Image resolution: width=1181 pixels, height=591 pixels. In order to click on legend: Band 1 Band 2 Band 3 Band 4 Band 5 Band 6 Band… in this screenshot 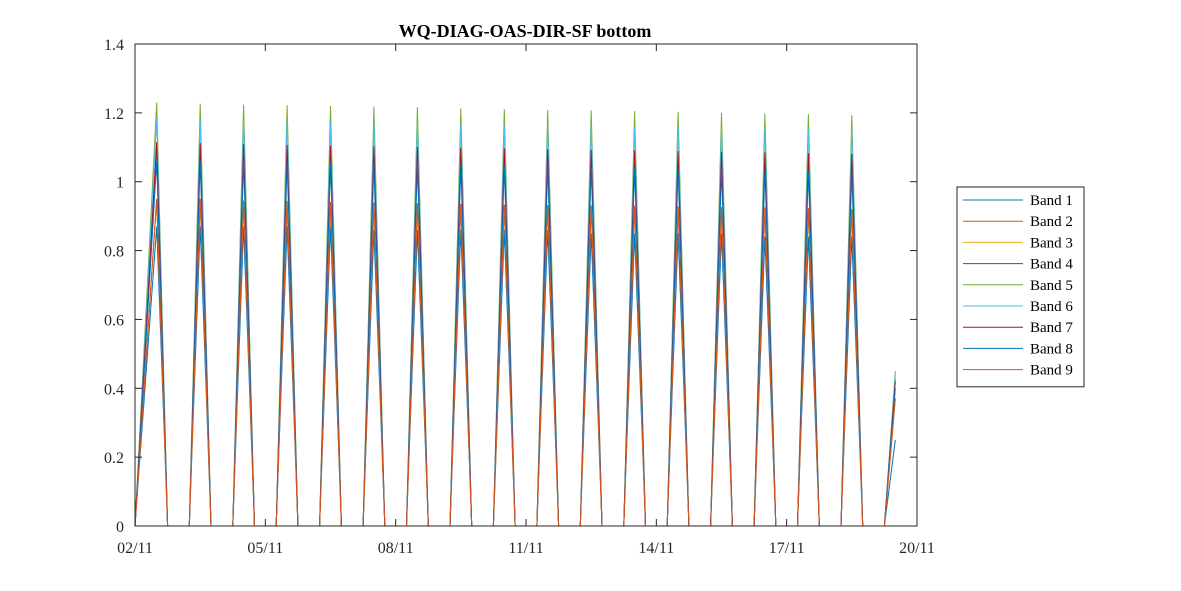, I will do `click(1020, 287)`.